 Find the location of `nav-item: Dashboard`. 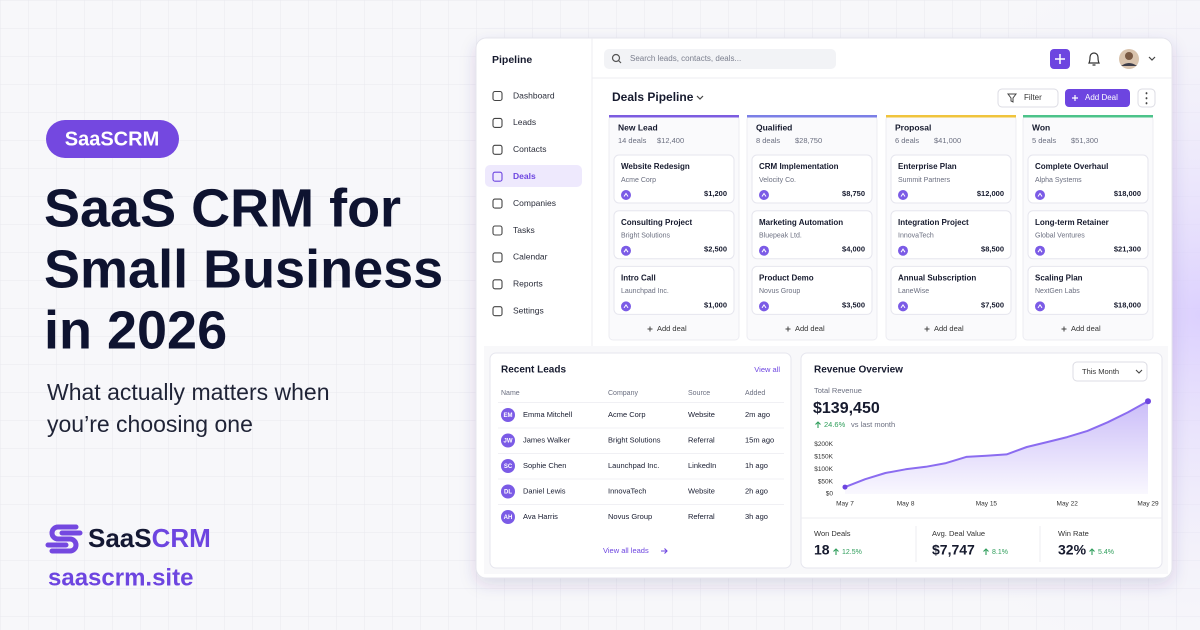

nav-item: Dashboard is located at coordinates (534, 95).